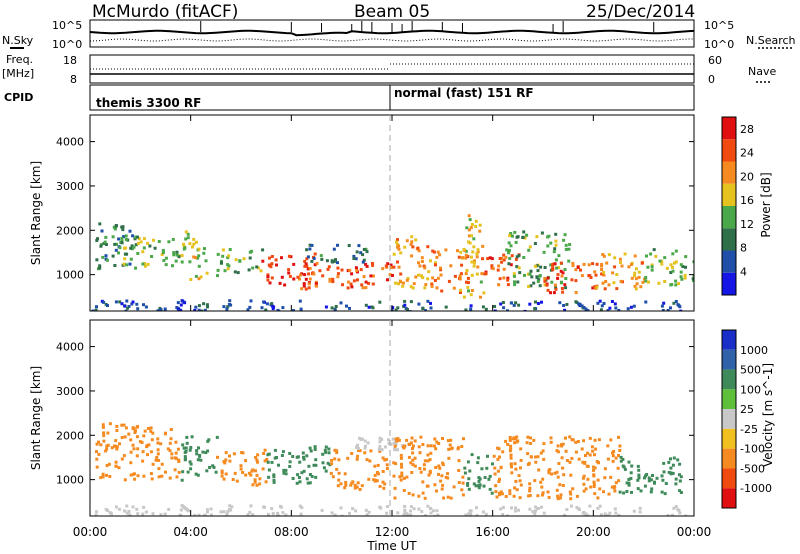 This screenshot has height=554, width=800. Describe the element at coordinates (743, 271) in the screenshot. I see `colorbar-tick-label: 4` at that location.